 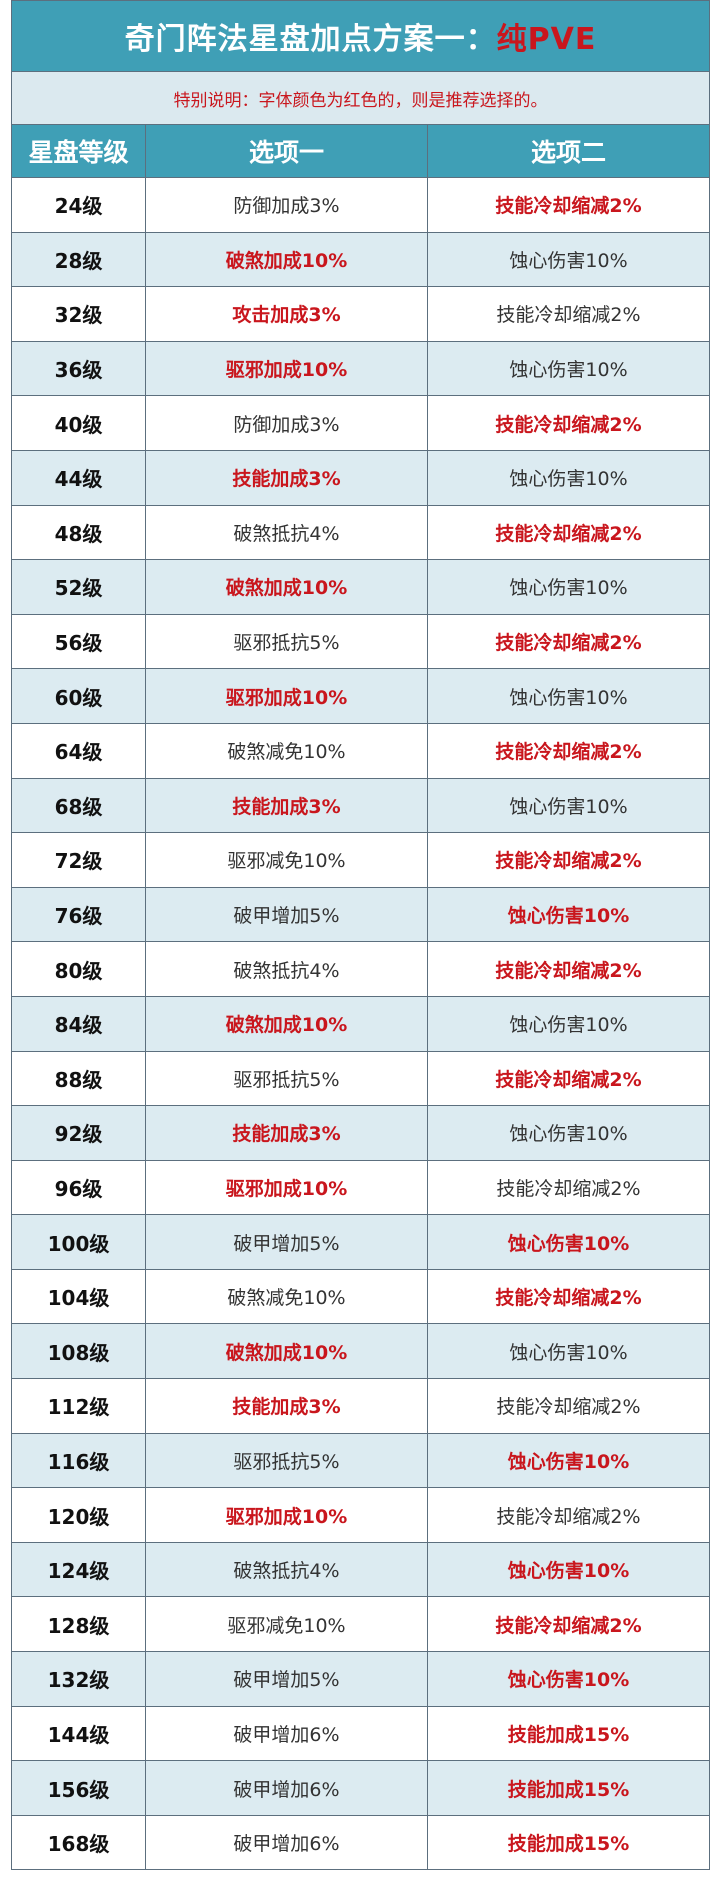 What do you see at coordinates (78, 641) in the screenshot?
I see `level-cell: 56级` at bounding box center [78, 641].